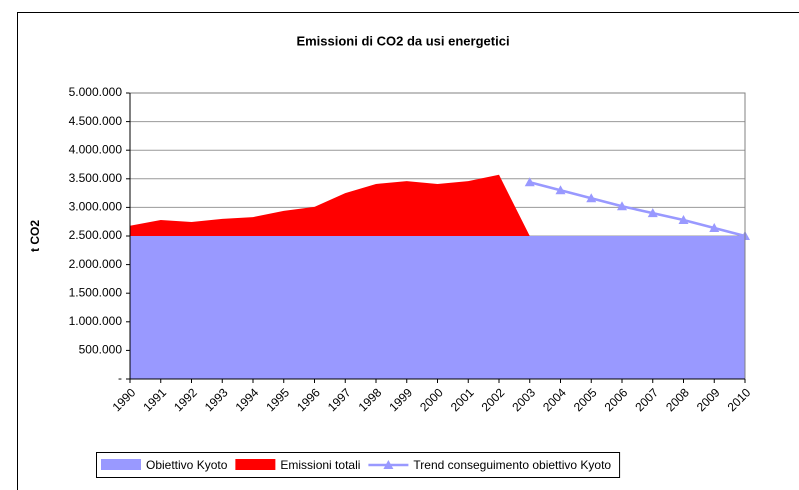 This screenshot has width=799, height=490. What do you see at coordinates (96, 207) in the screenshot?
I see `y-tick-label: 3.000.000` at bounding box center [96, 207].